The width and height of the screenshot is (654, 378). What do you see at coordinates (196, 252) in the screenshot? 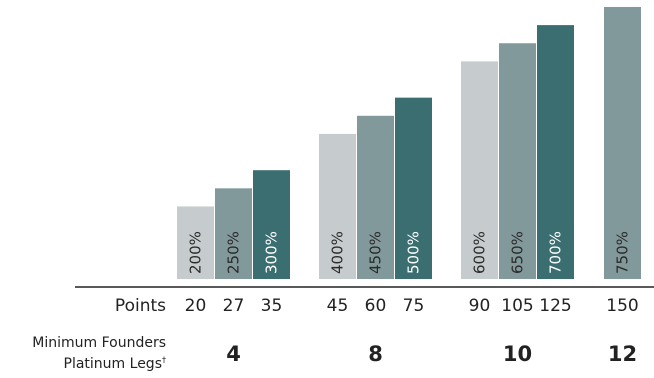
I see `bar-value-label: 200%` at bounding box center [196, 252].